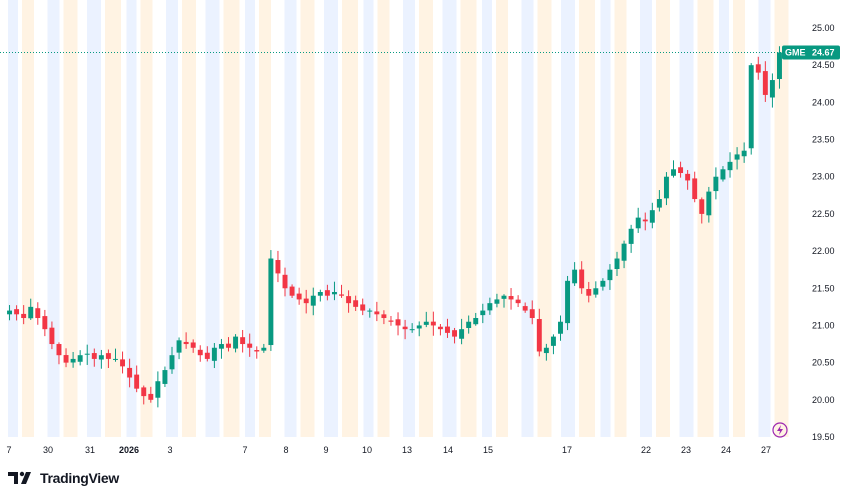 This screenshot has width=852, height=486. I want to click on y-tick-label: 20.00, so click(823, 400).